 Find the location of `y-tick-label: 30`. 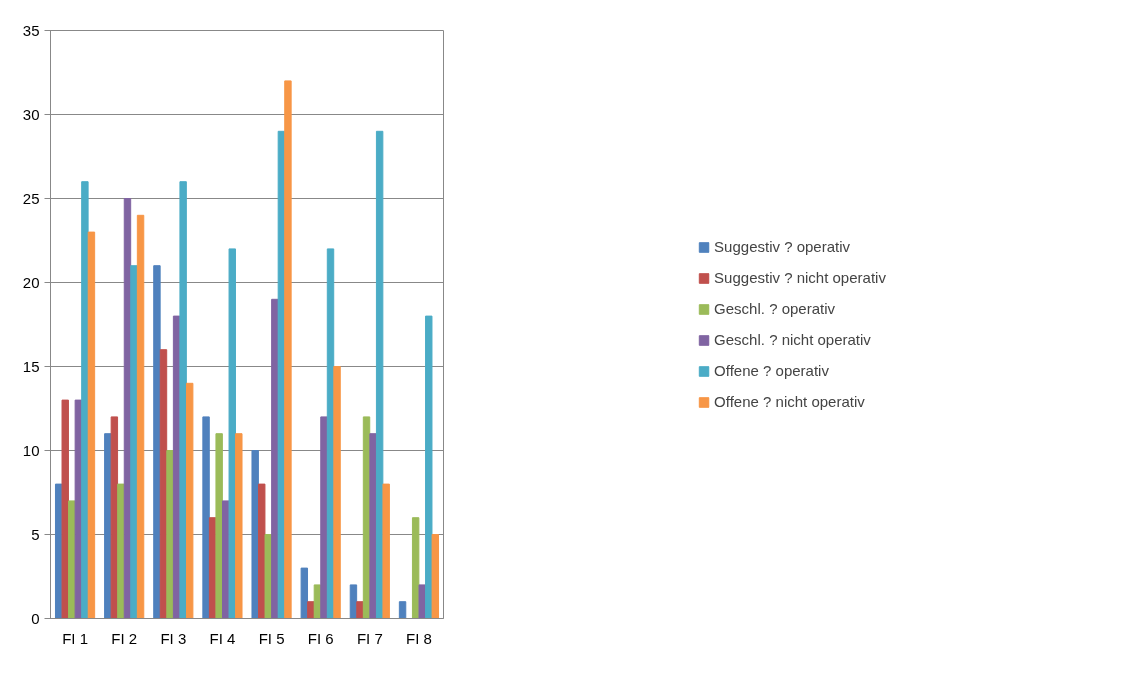

y-tick-label: 30 is located at coordinates (31, 114).